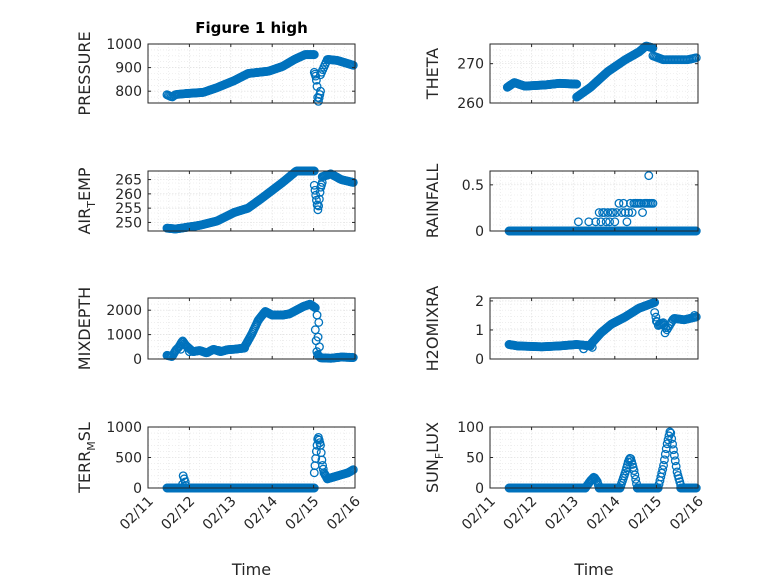  I want to click on theta-plot-area, so click(594, 73).